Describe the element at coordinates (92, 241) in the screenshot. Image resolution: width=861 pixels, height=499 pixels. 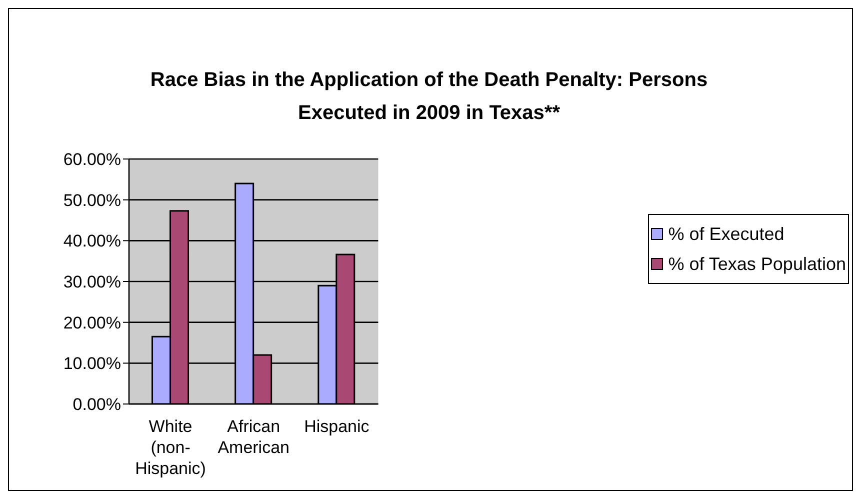
I see `y-tick-label: 40.00%` at that location.